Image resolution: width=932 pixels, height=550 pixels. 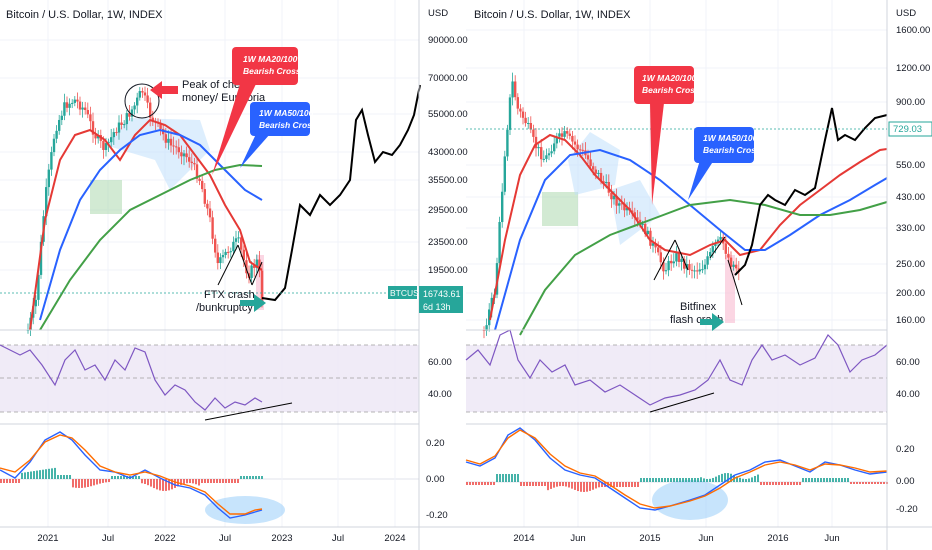 I want to click on indicator-y-tick: 0.20, so click(x=435, y=443).